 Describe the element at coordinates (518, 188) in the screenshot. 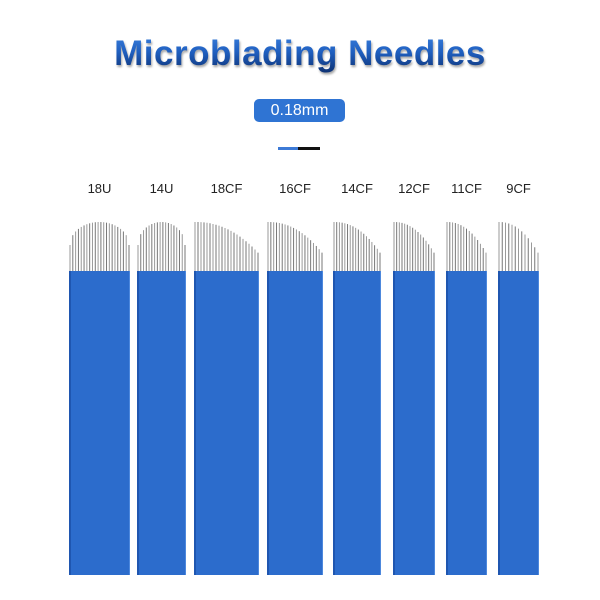

I see `blade-label: 9CF` at that location.